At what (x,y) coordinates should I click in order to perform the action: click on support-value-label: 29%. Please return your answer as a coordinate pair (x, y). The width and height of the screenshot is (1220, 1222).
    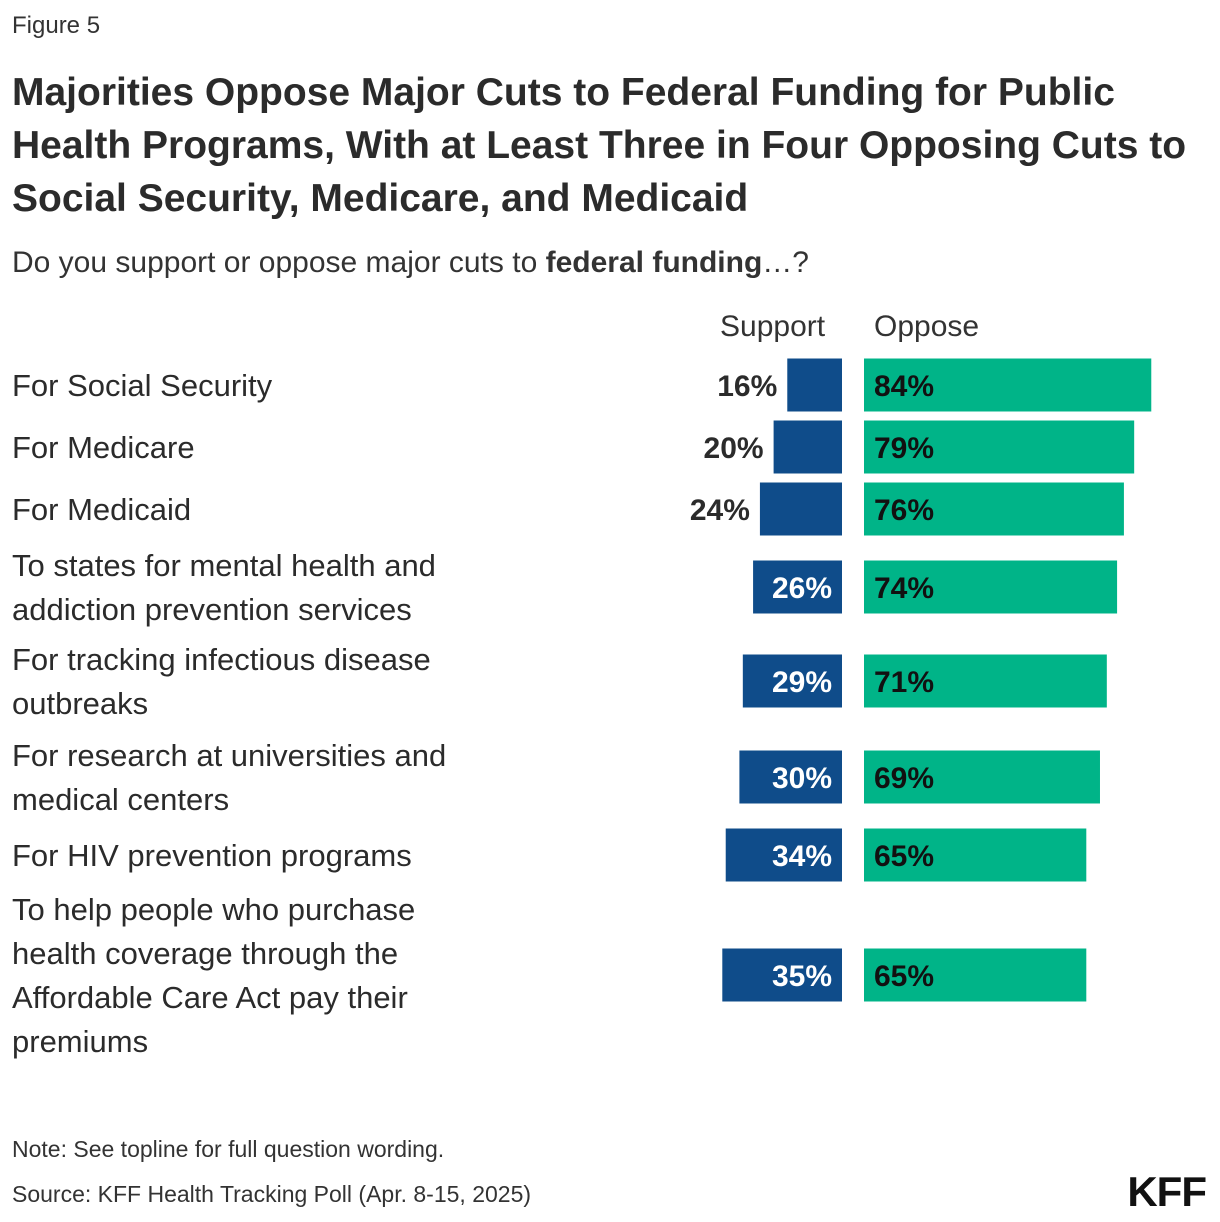
    Looking at the image, I should click on (802, 682).